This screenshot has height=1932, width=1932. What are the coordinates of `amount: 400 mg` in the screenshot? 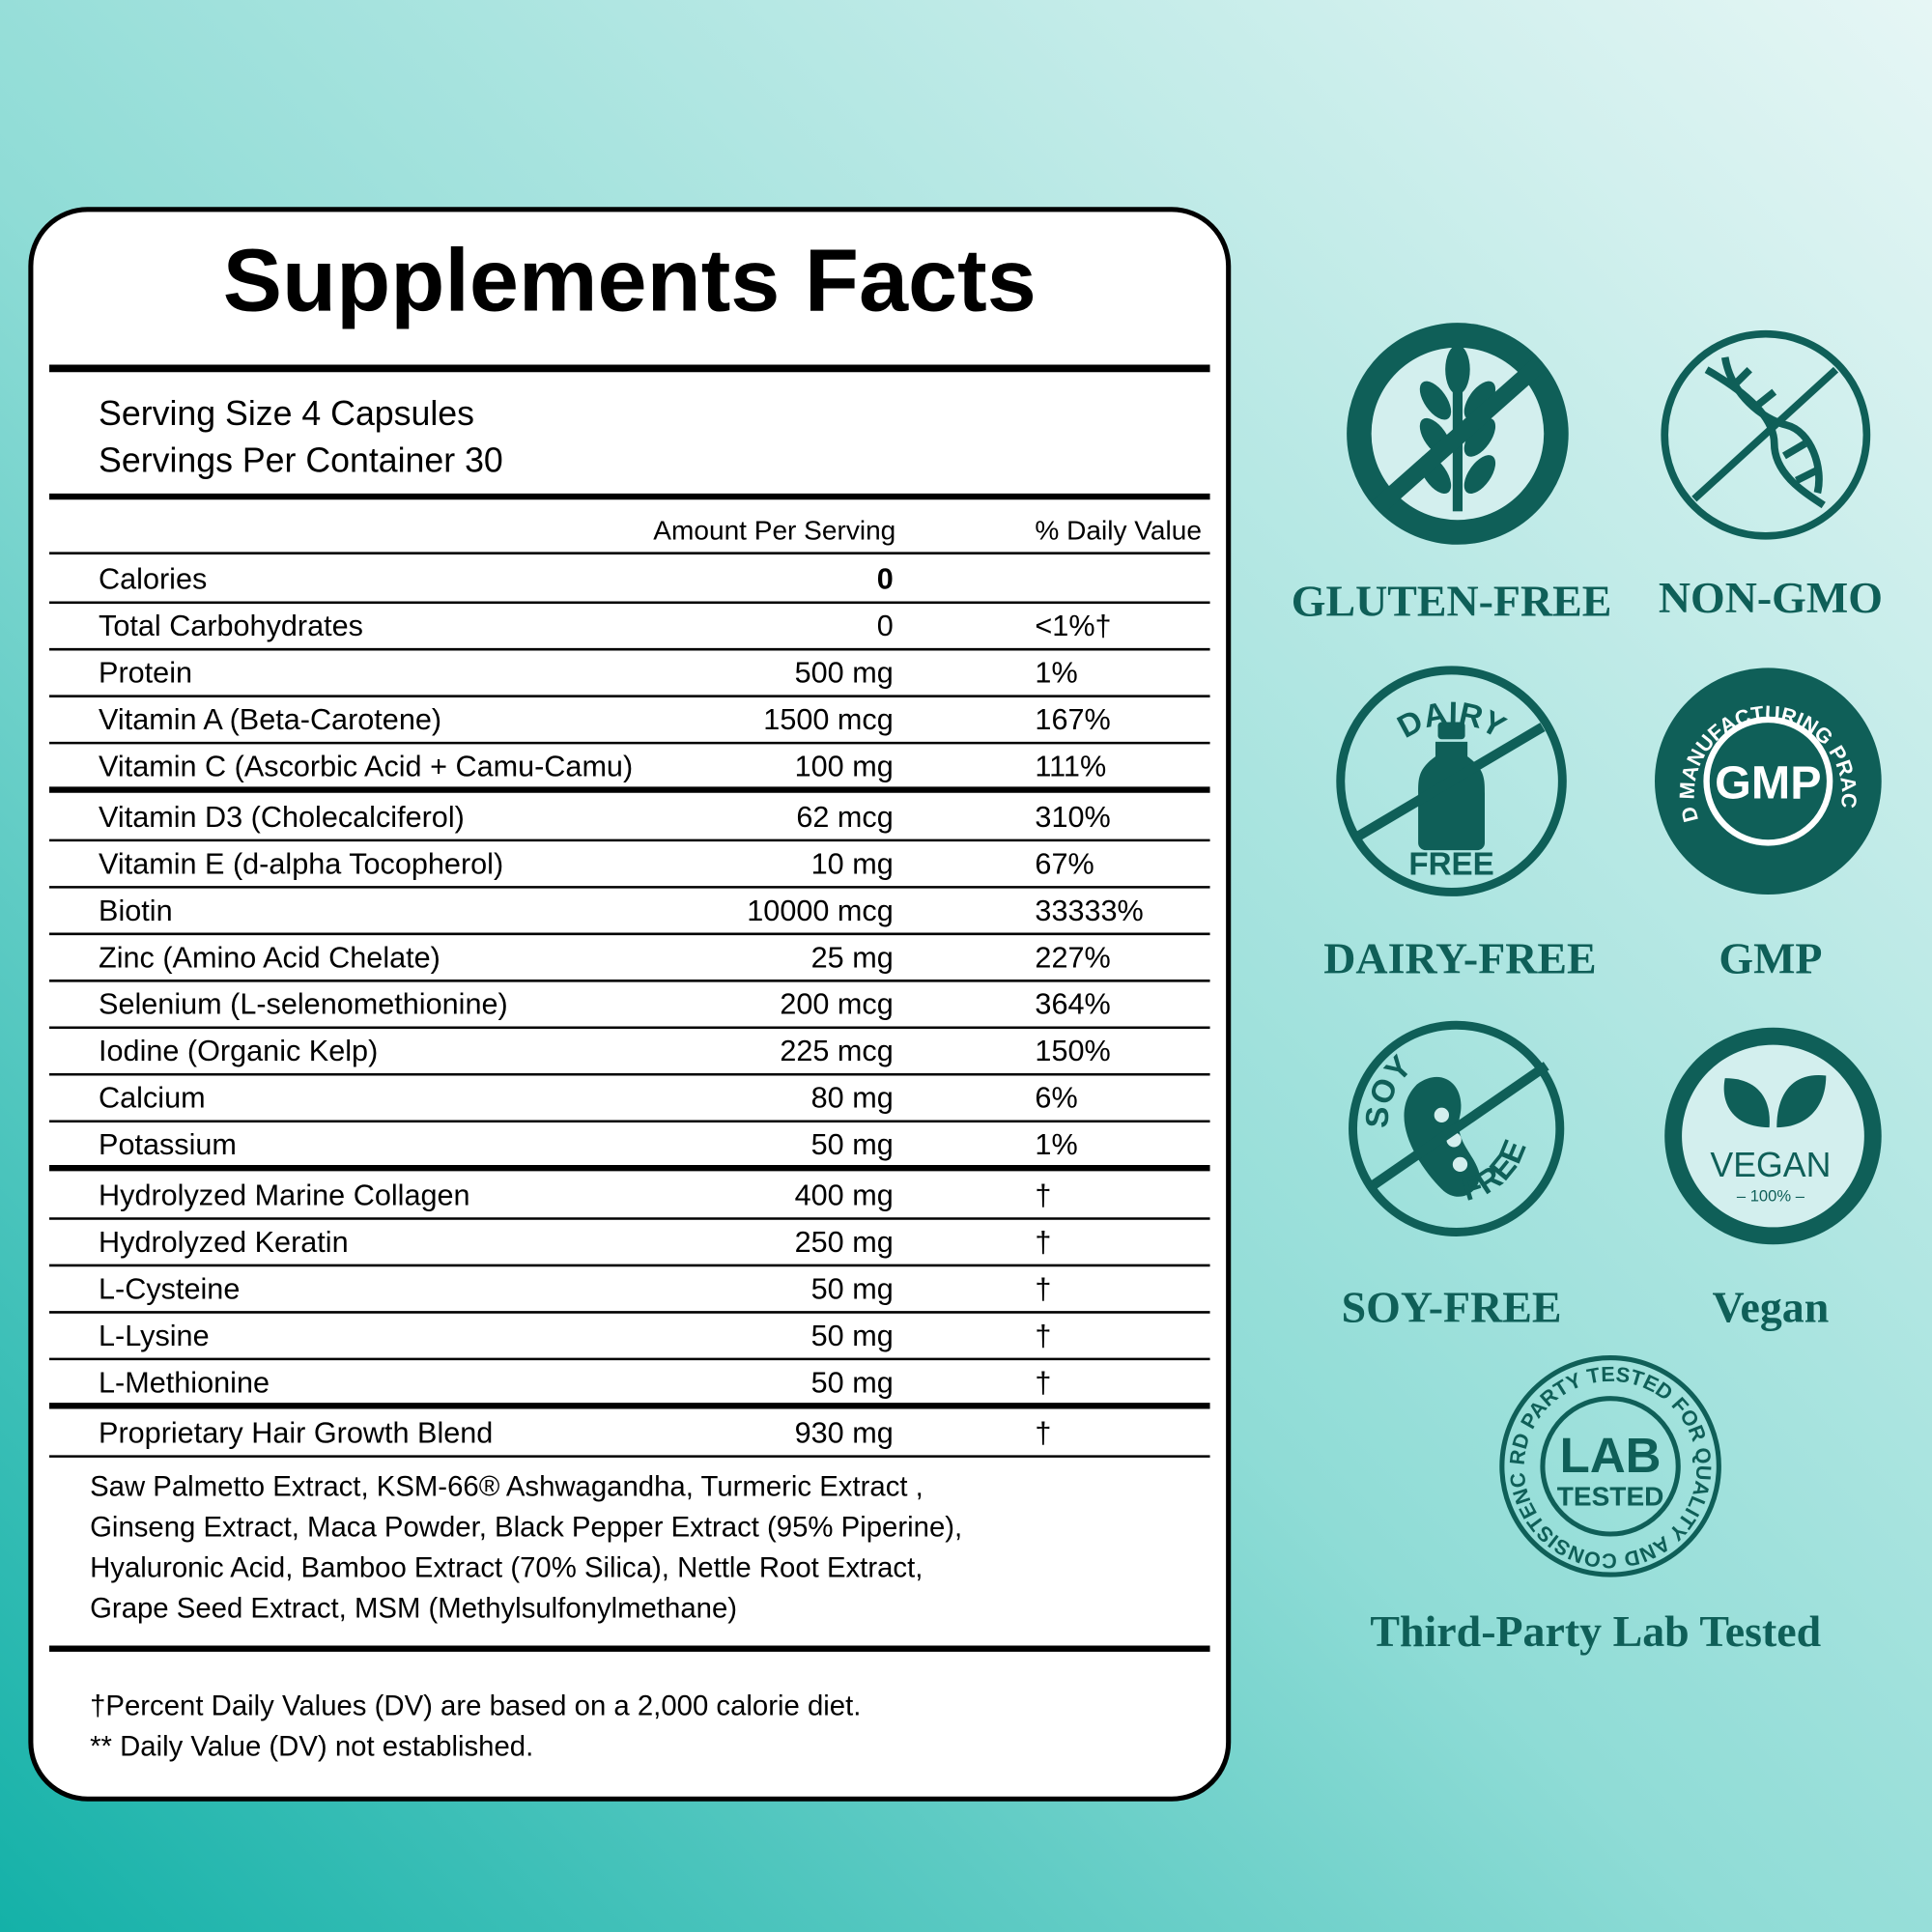 It's located at (844, 1195).